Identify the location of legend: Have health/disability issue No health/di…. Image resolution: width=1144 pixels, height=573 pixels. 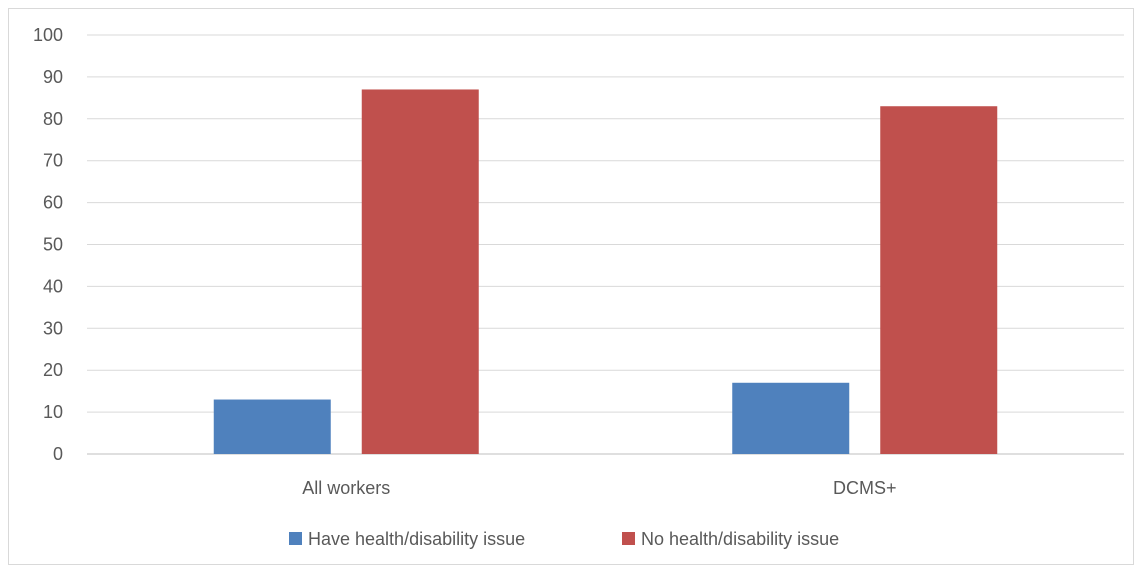
(564, 539).